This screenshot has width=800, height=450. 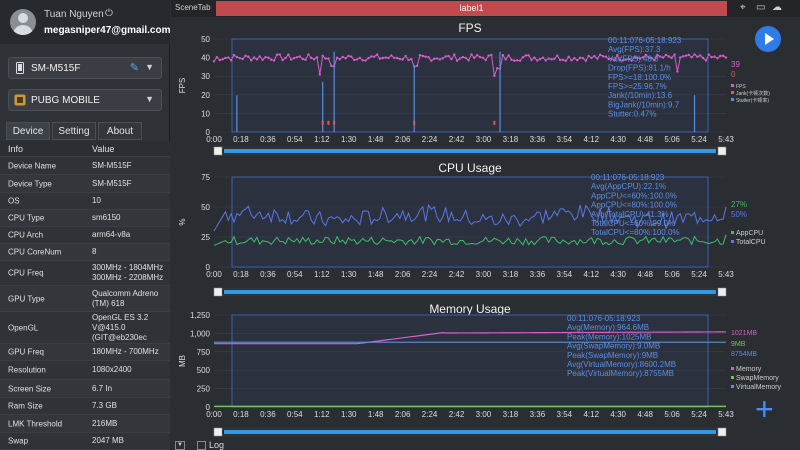 What do you see at coordinates (32, 165) in the screenshot?
I see `row-key: Device Name` at bounding box center [32, 165].